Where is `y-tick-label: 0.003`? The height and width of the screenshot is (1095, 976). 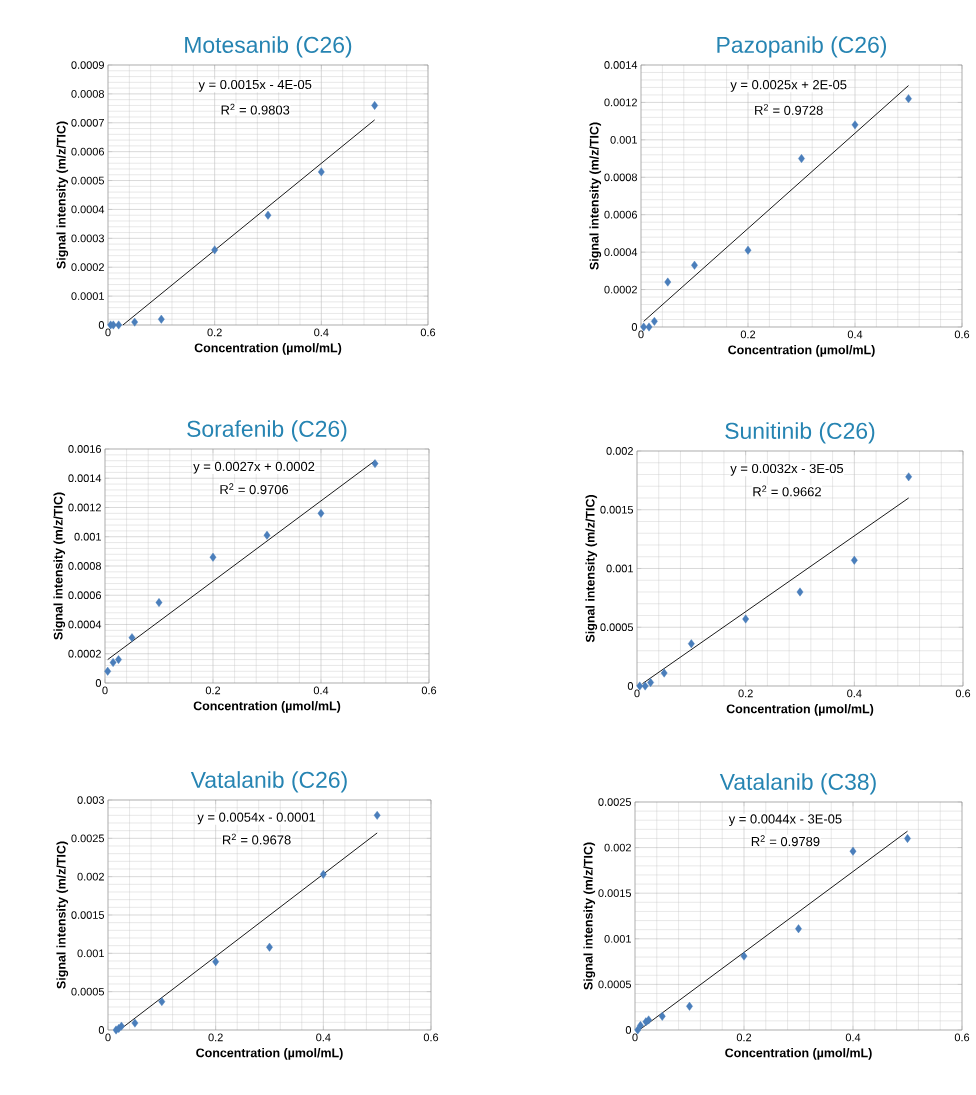 y-tick-label: 0.003 is located at coordinates (90, 800).